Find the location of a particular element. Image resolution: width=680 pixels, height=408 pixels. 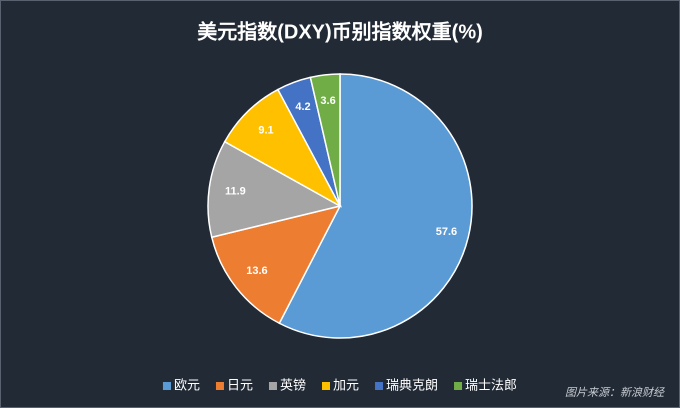

legend-label: 加元 is located at coordinates (346, 384).